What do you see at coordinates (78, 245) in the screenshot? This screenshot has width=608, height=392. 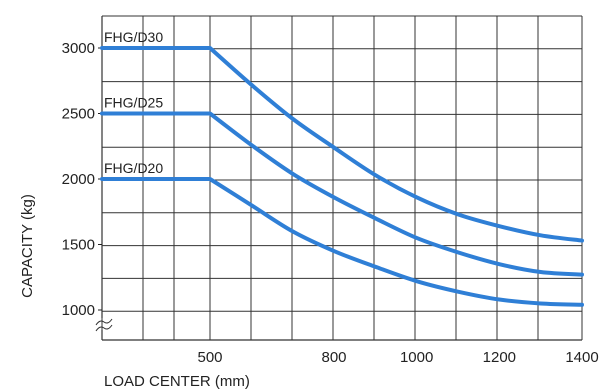 I see `y-tick-label: 1500` at bounding box center [78, 245].